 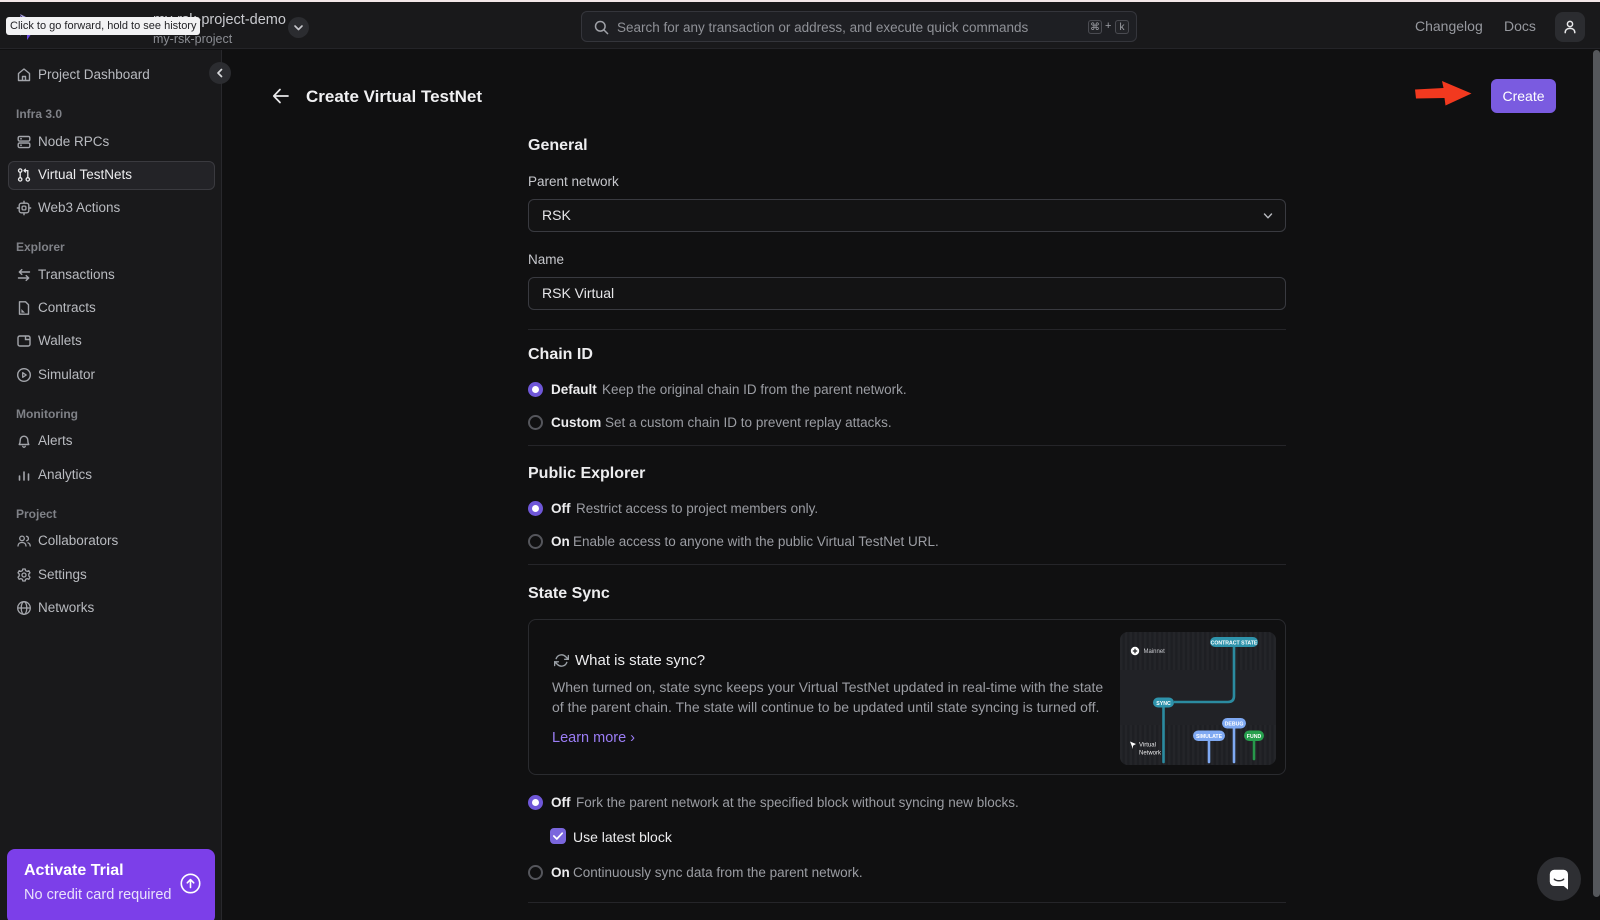 I want to click on svg-text: SIMULATE, so click(x=1209, y=737).